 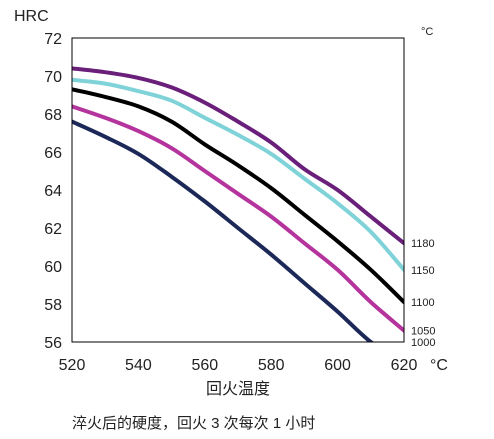 I want to click on x-tick-label: 600, so click(x=337, y=365).